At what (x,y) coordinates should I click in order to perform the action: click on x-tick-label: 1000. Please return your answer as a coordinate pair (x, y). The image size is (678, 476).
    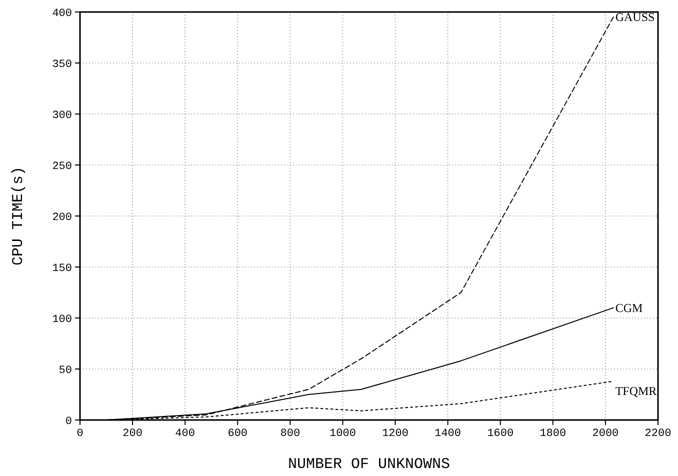
    Looking at the image, I should click on (343, 434).